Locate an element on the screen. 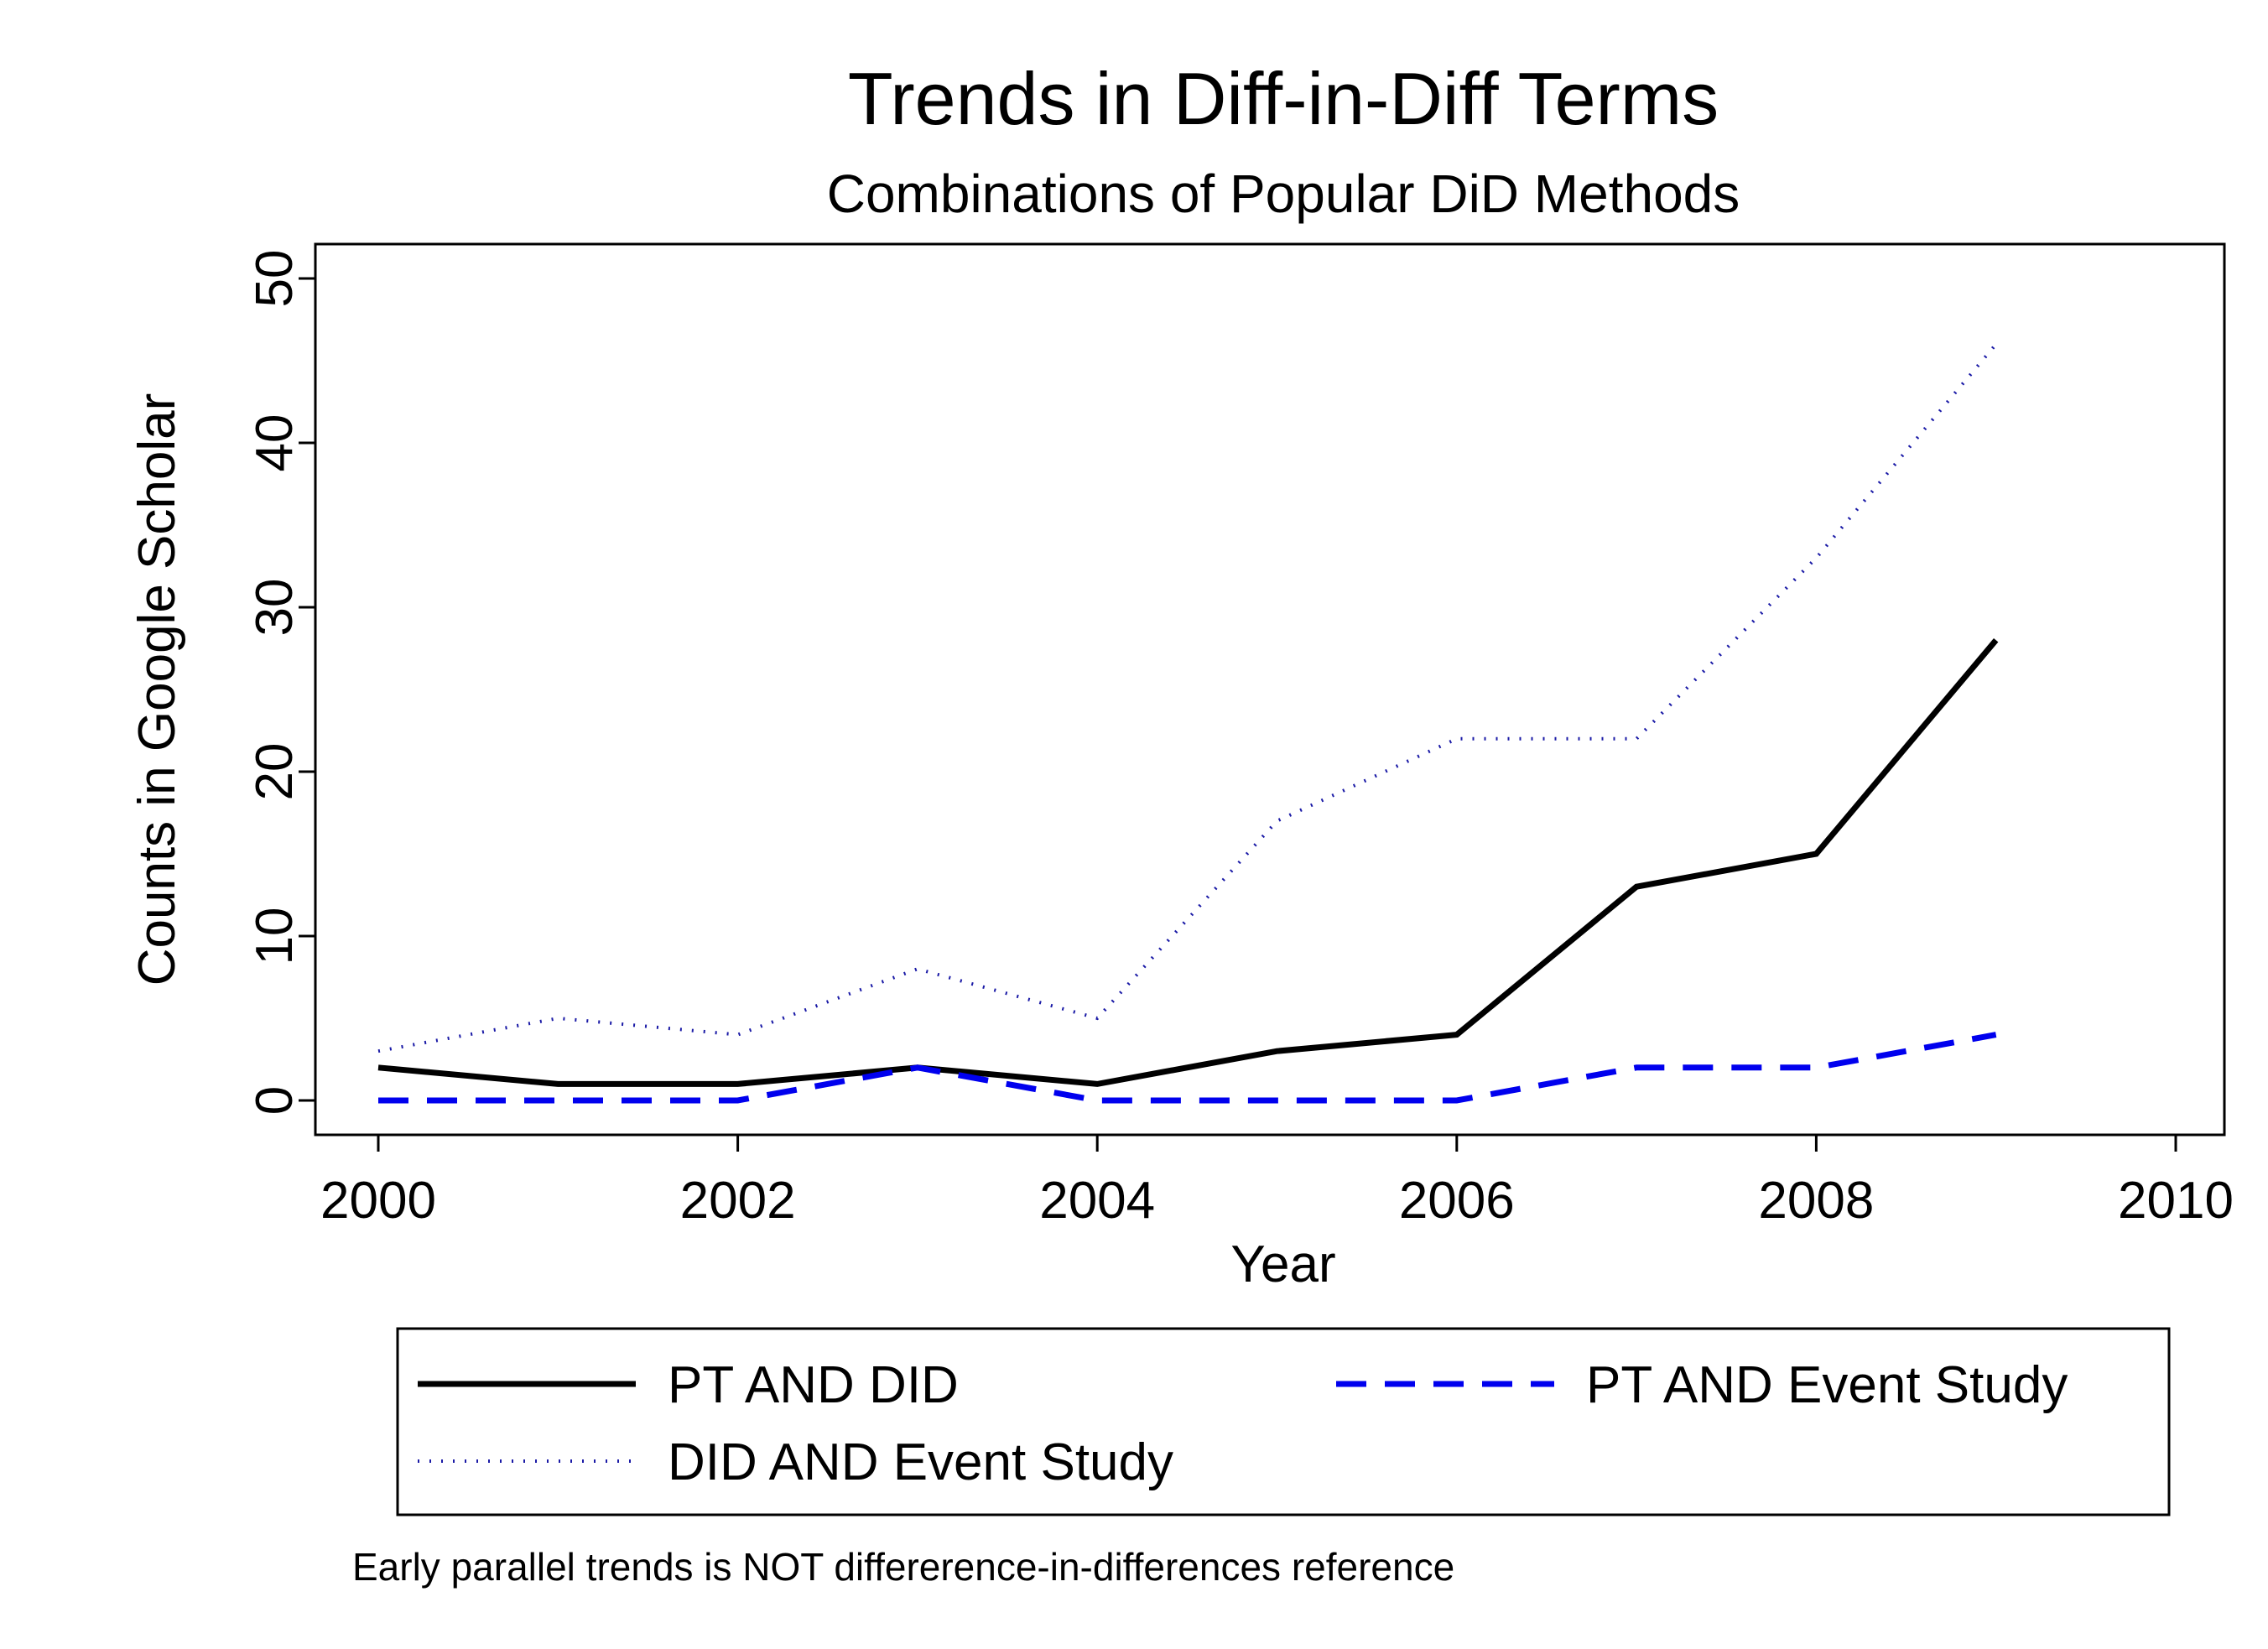 Image resolution: width=2268 pixels, height=1649 pixels. legend-box is located at coordinates (1283, 1421).